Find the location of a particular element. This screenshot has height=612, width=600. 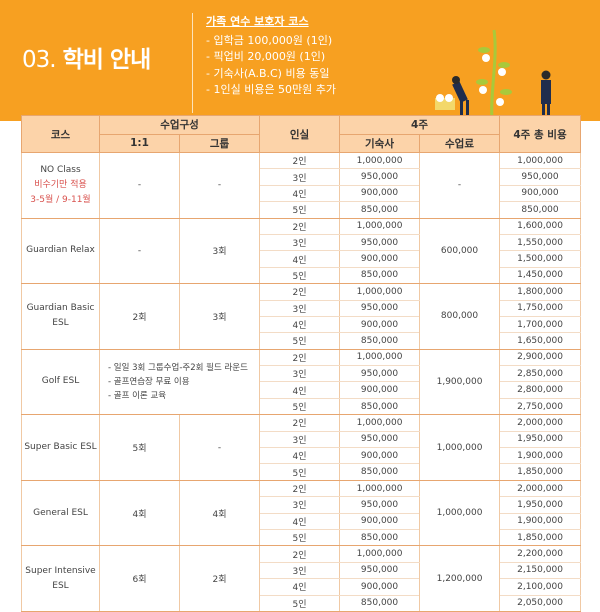

header-group: 그룹 is located at coordinates (219, 143).